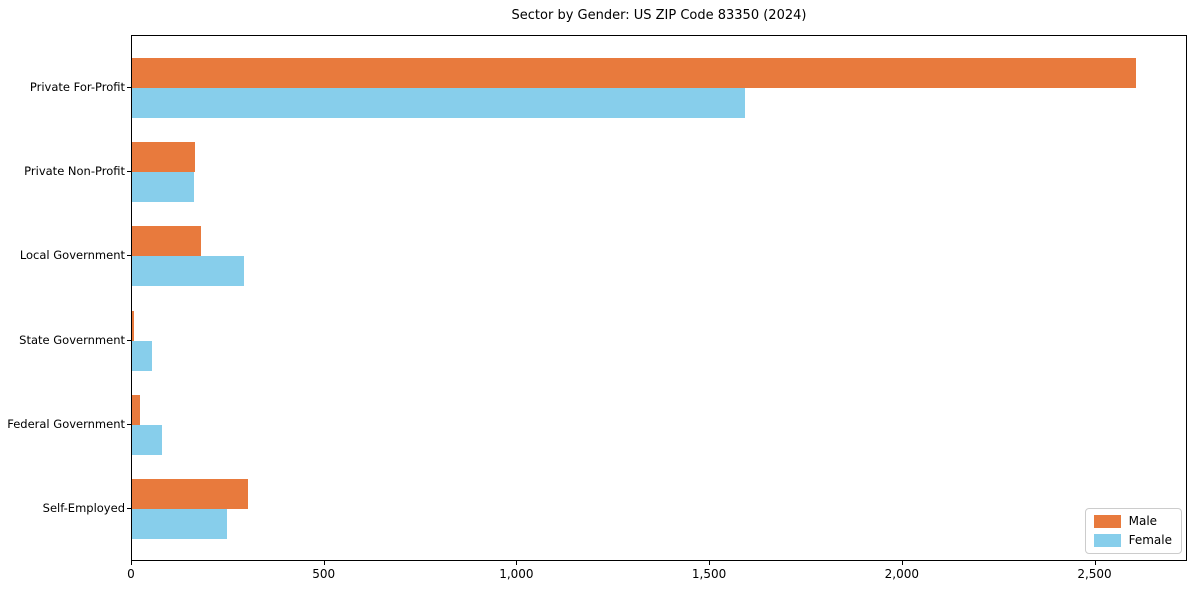 The image size is (1200, 600). What do you see at coordinates (66, 423) in the screenshot?
I see `y-axis-label: Federal Government` at bounding box center [66, 423].